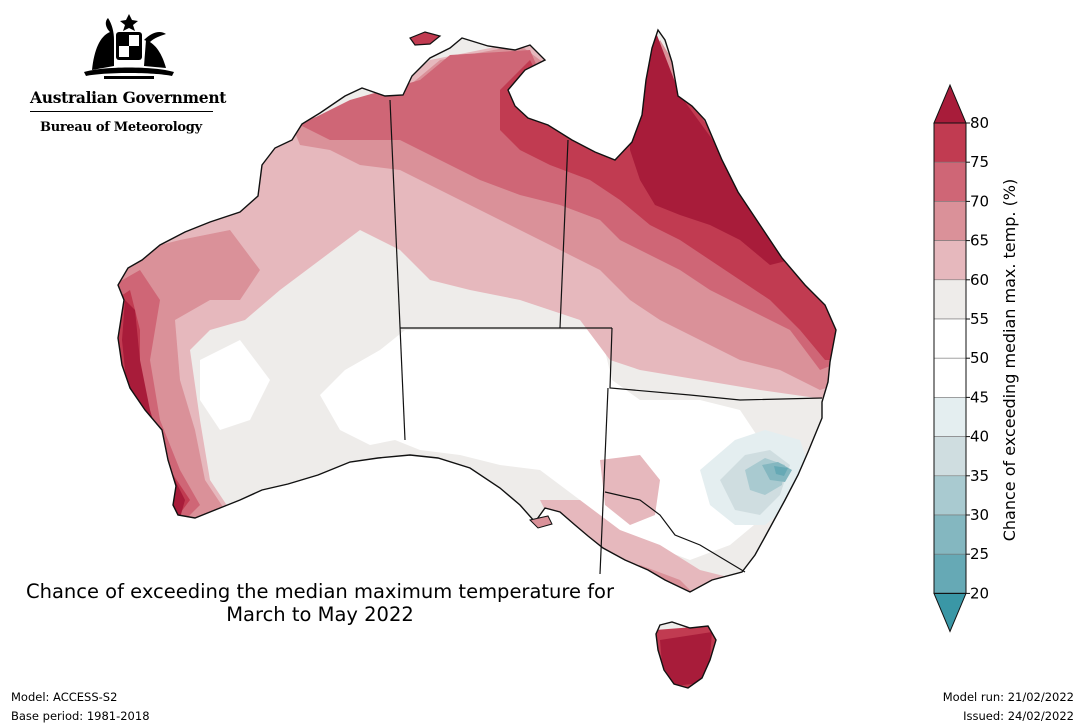  What do you see at coordinates (320, 614) in the screenshot?
I see `map-title-line2: March to May 2022` at bounding box center [320, 614].